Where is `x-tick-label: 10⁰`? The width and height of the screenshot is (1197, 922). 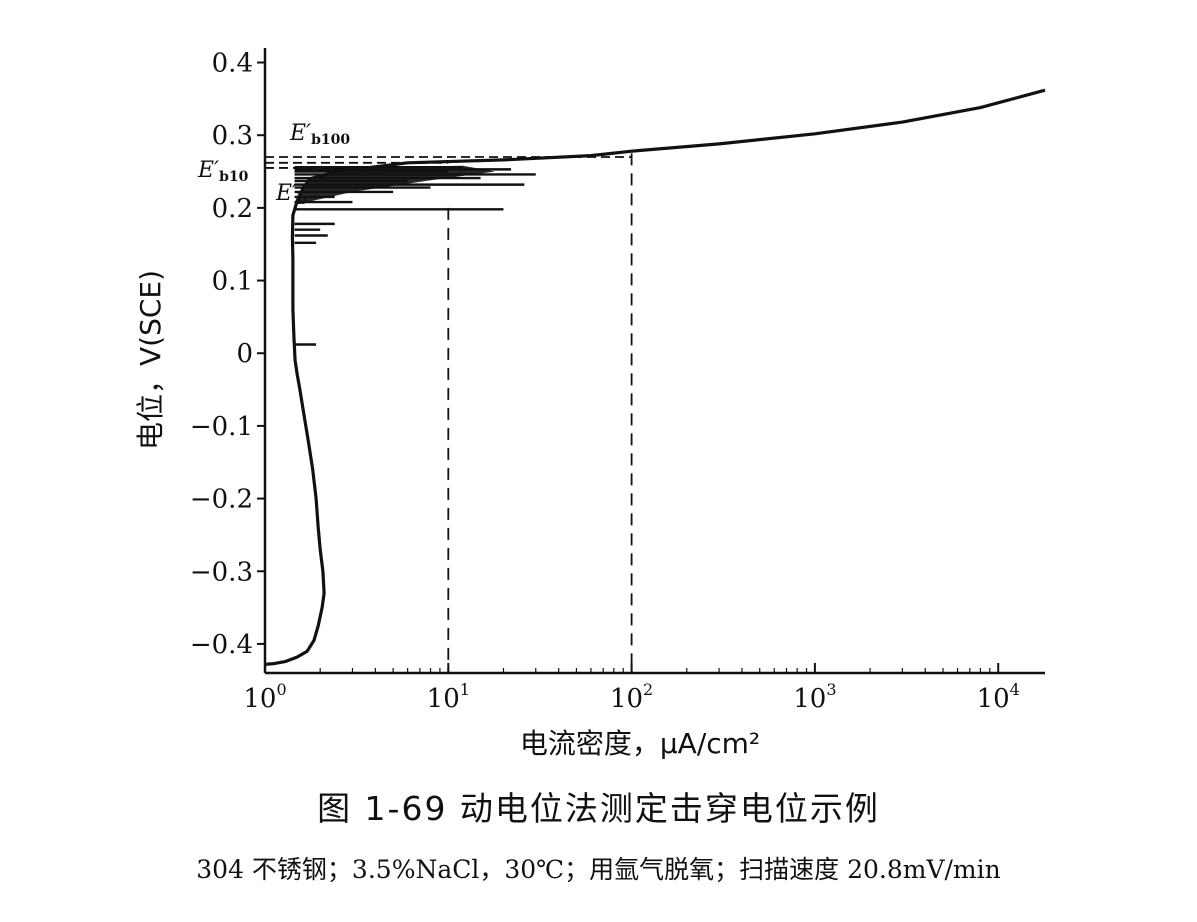
x-tick-label: 10⁰ is located at coordinates (264, 697).